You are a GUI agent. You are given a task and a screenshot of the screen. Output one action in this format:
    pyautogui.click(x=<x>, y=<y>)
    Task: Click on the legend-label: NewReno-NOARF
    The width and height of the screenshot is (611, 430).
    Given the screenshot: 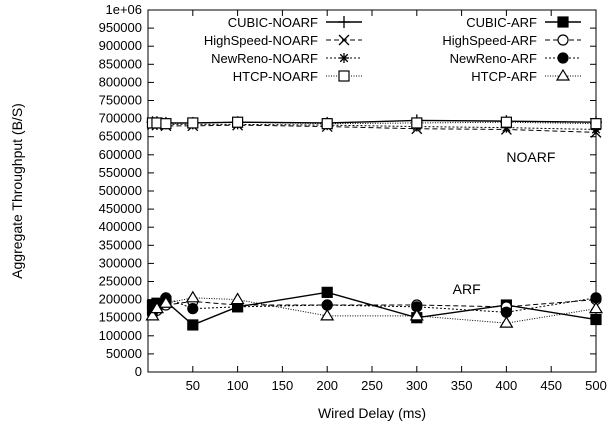 What is the action you would take?
    pyautogui.click(x=264, y=58)
    